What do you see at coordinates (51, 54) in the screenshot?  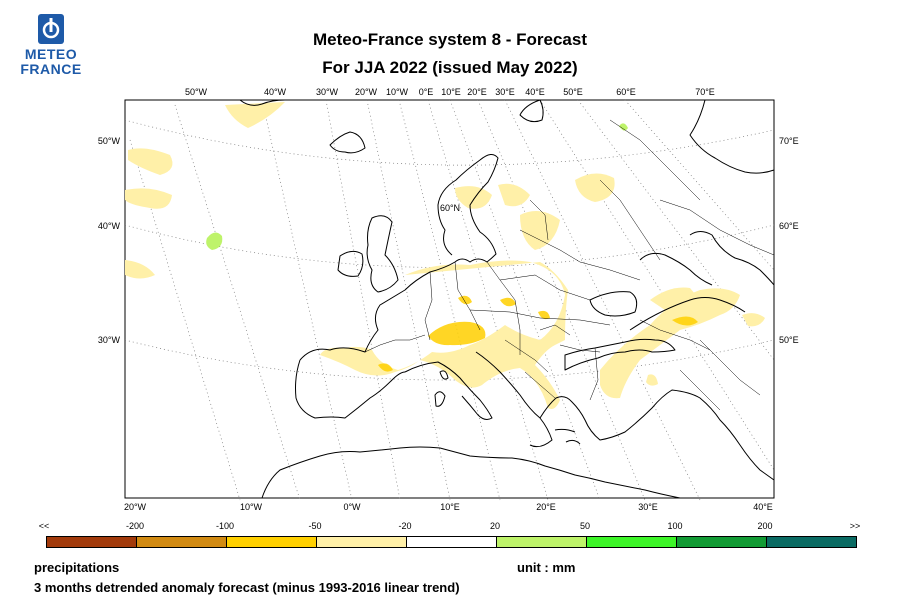 I see `logo-text-line1: METEO` at bounding box center [51, 54].